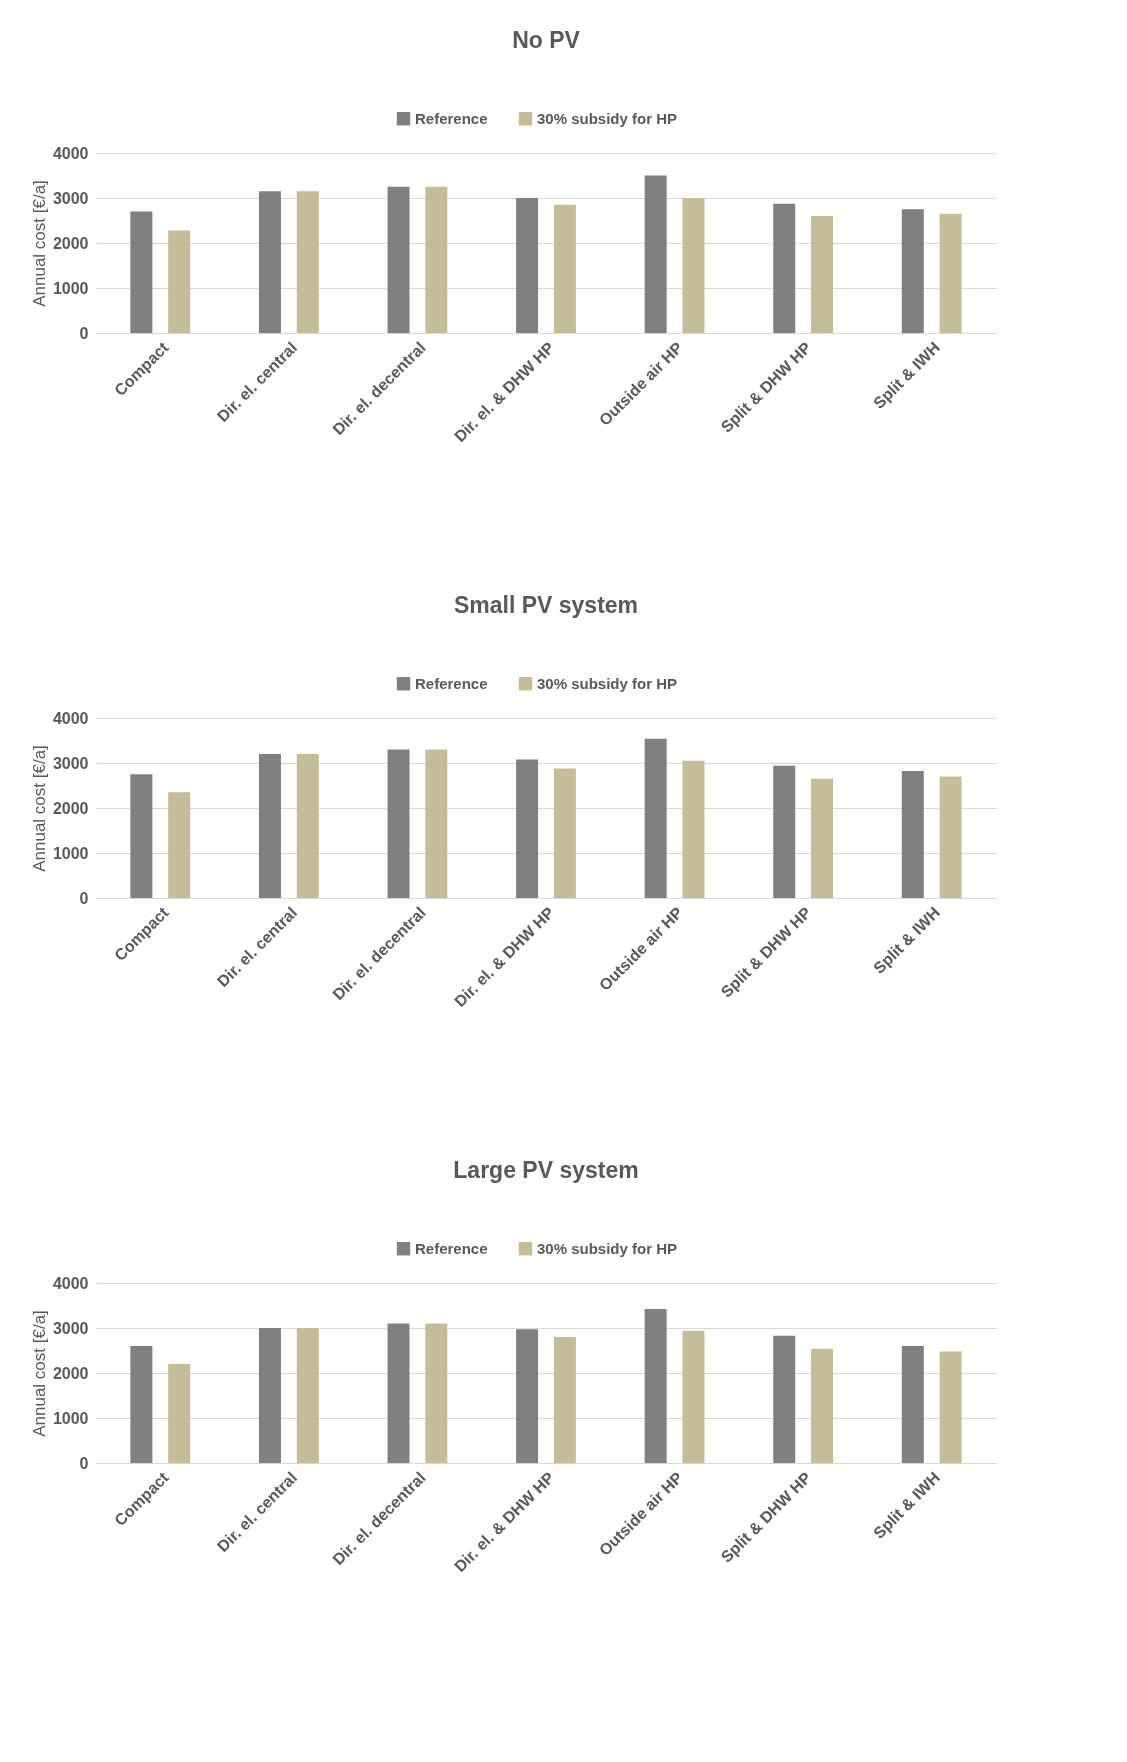 The image size is (1127, 1762). Describe the element at coordinates (546, 40) in the screenshot. I see `chart-title: No PV` at that location.